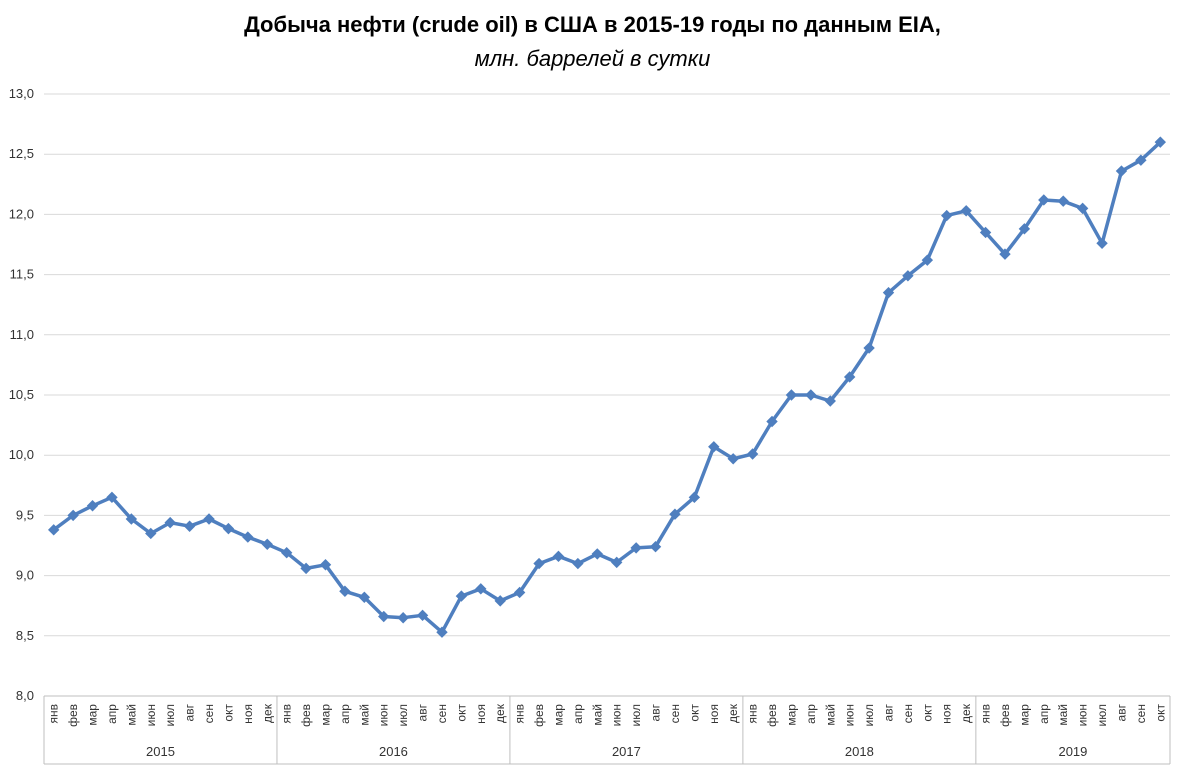 The width and height of the screenshot is (1185, 777). I want to click on x-tick-label: ноя, so click(481, 714).